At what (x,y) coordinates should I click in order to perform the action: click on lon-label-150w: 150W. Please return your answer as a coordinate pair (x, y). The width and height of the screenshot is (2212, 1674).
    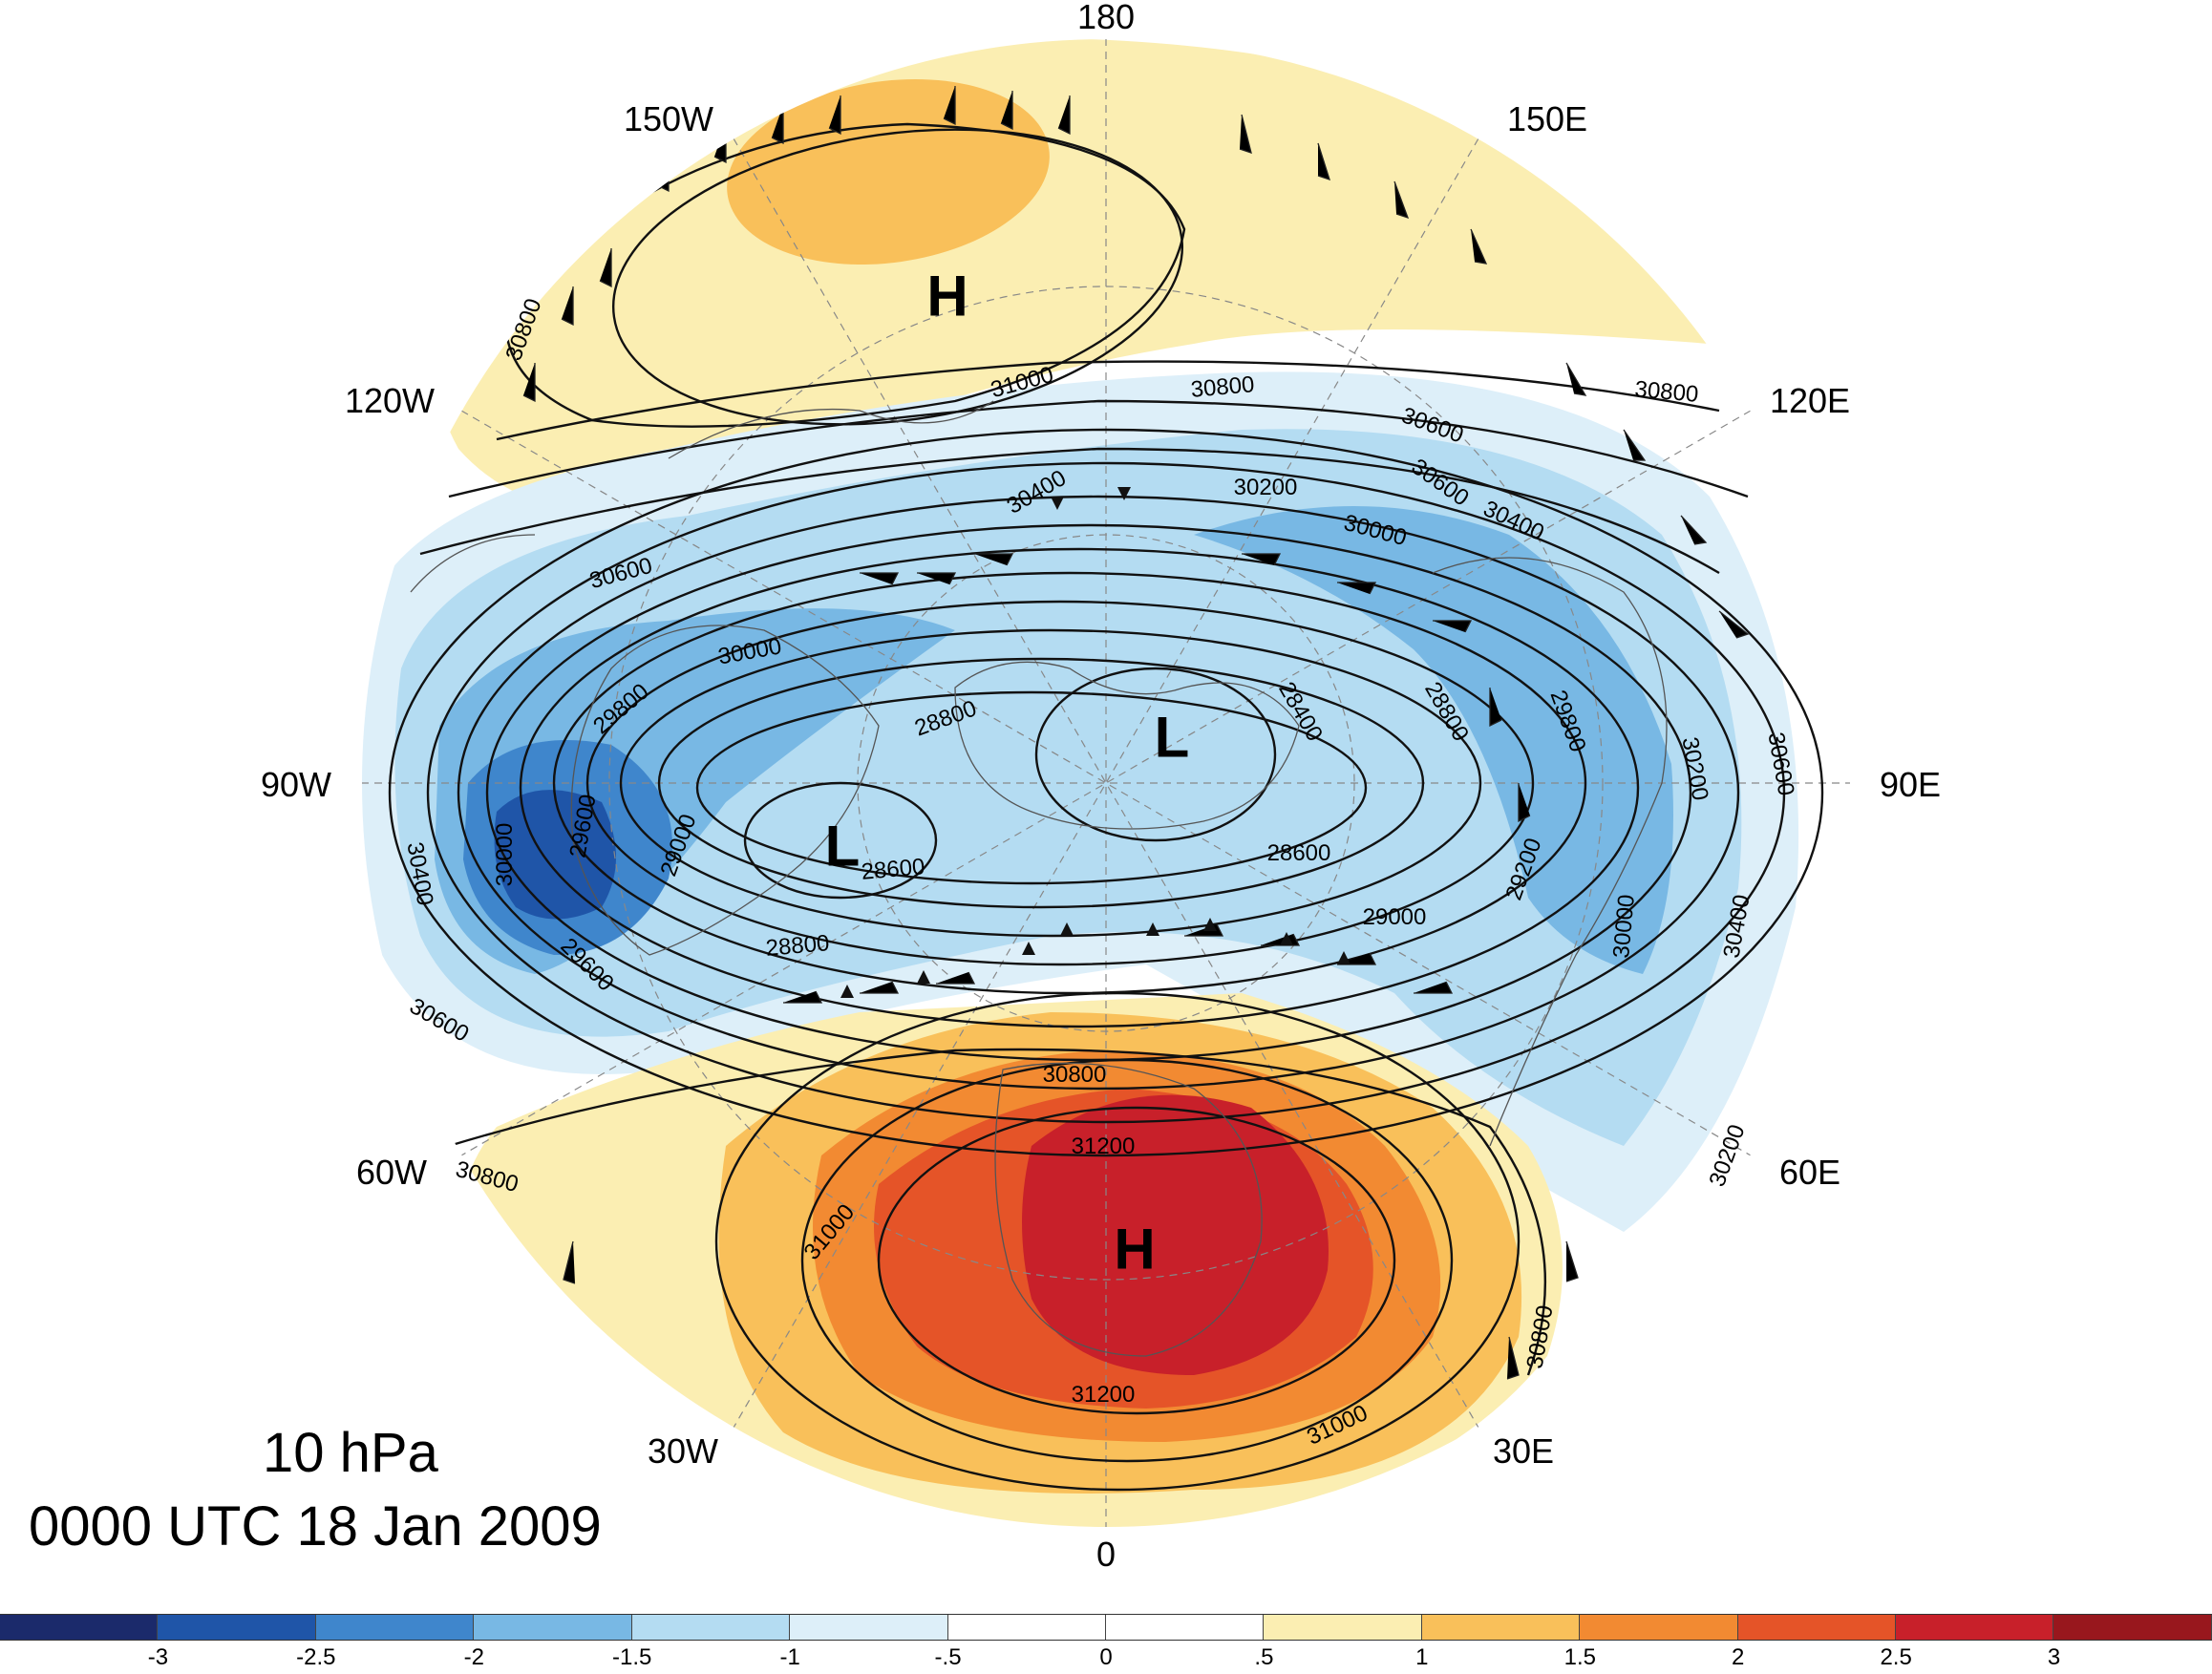
    Looking at the image, I should click on (668, 118).